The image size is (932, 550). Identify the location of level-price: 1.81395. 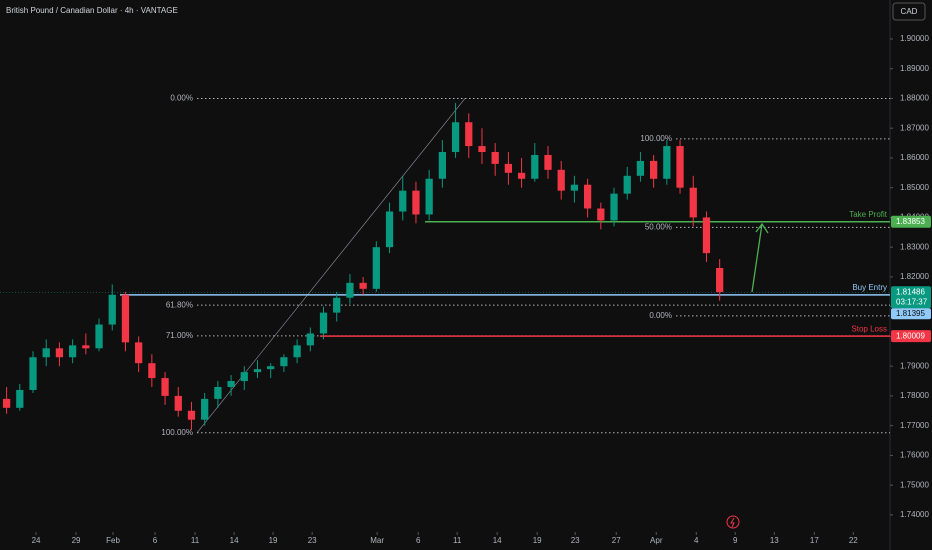
(910, 313).